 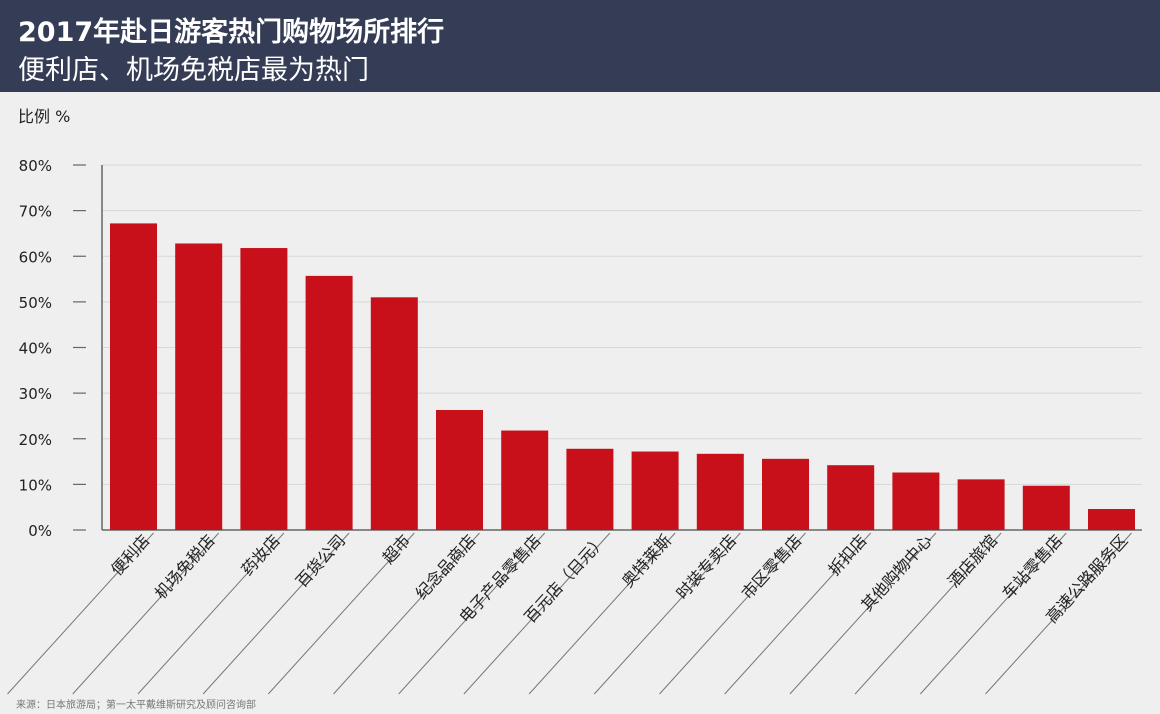 What do you see at coordinates (320, 561) in the screenshot?
I see `x-tick-label: 百货公司` at bounding box center [320, 561].